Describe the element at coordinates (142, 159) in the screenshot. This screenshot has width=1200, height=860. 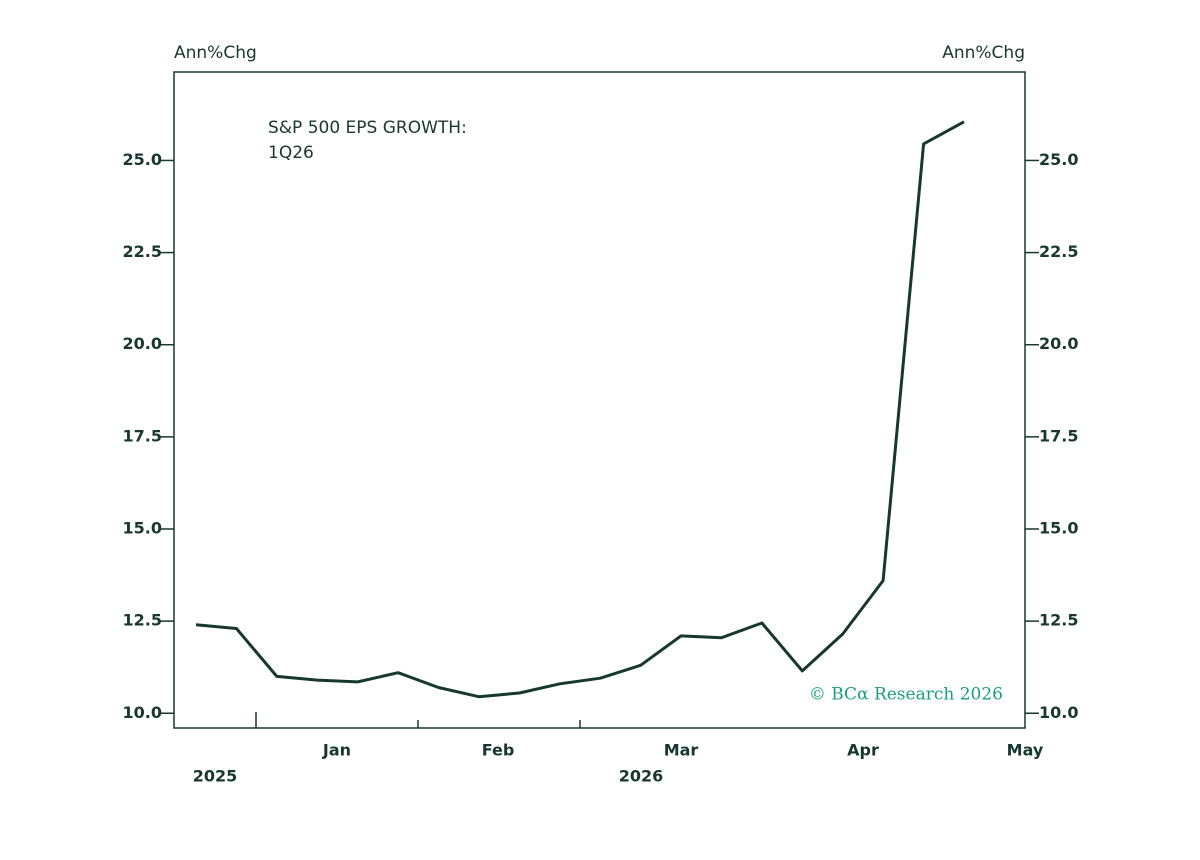
I see `y-tick-label: 25.0` at that location.